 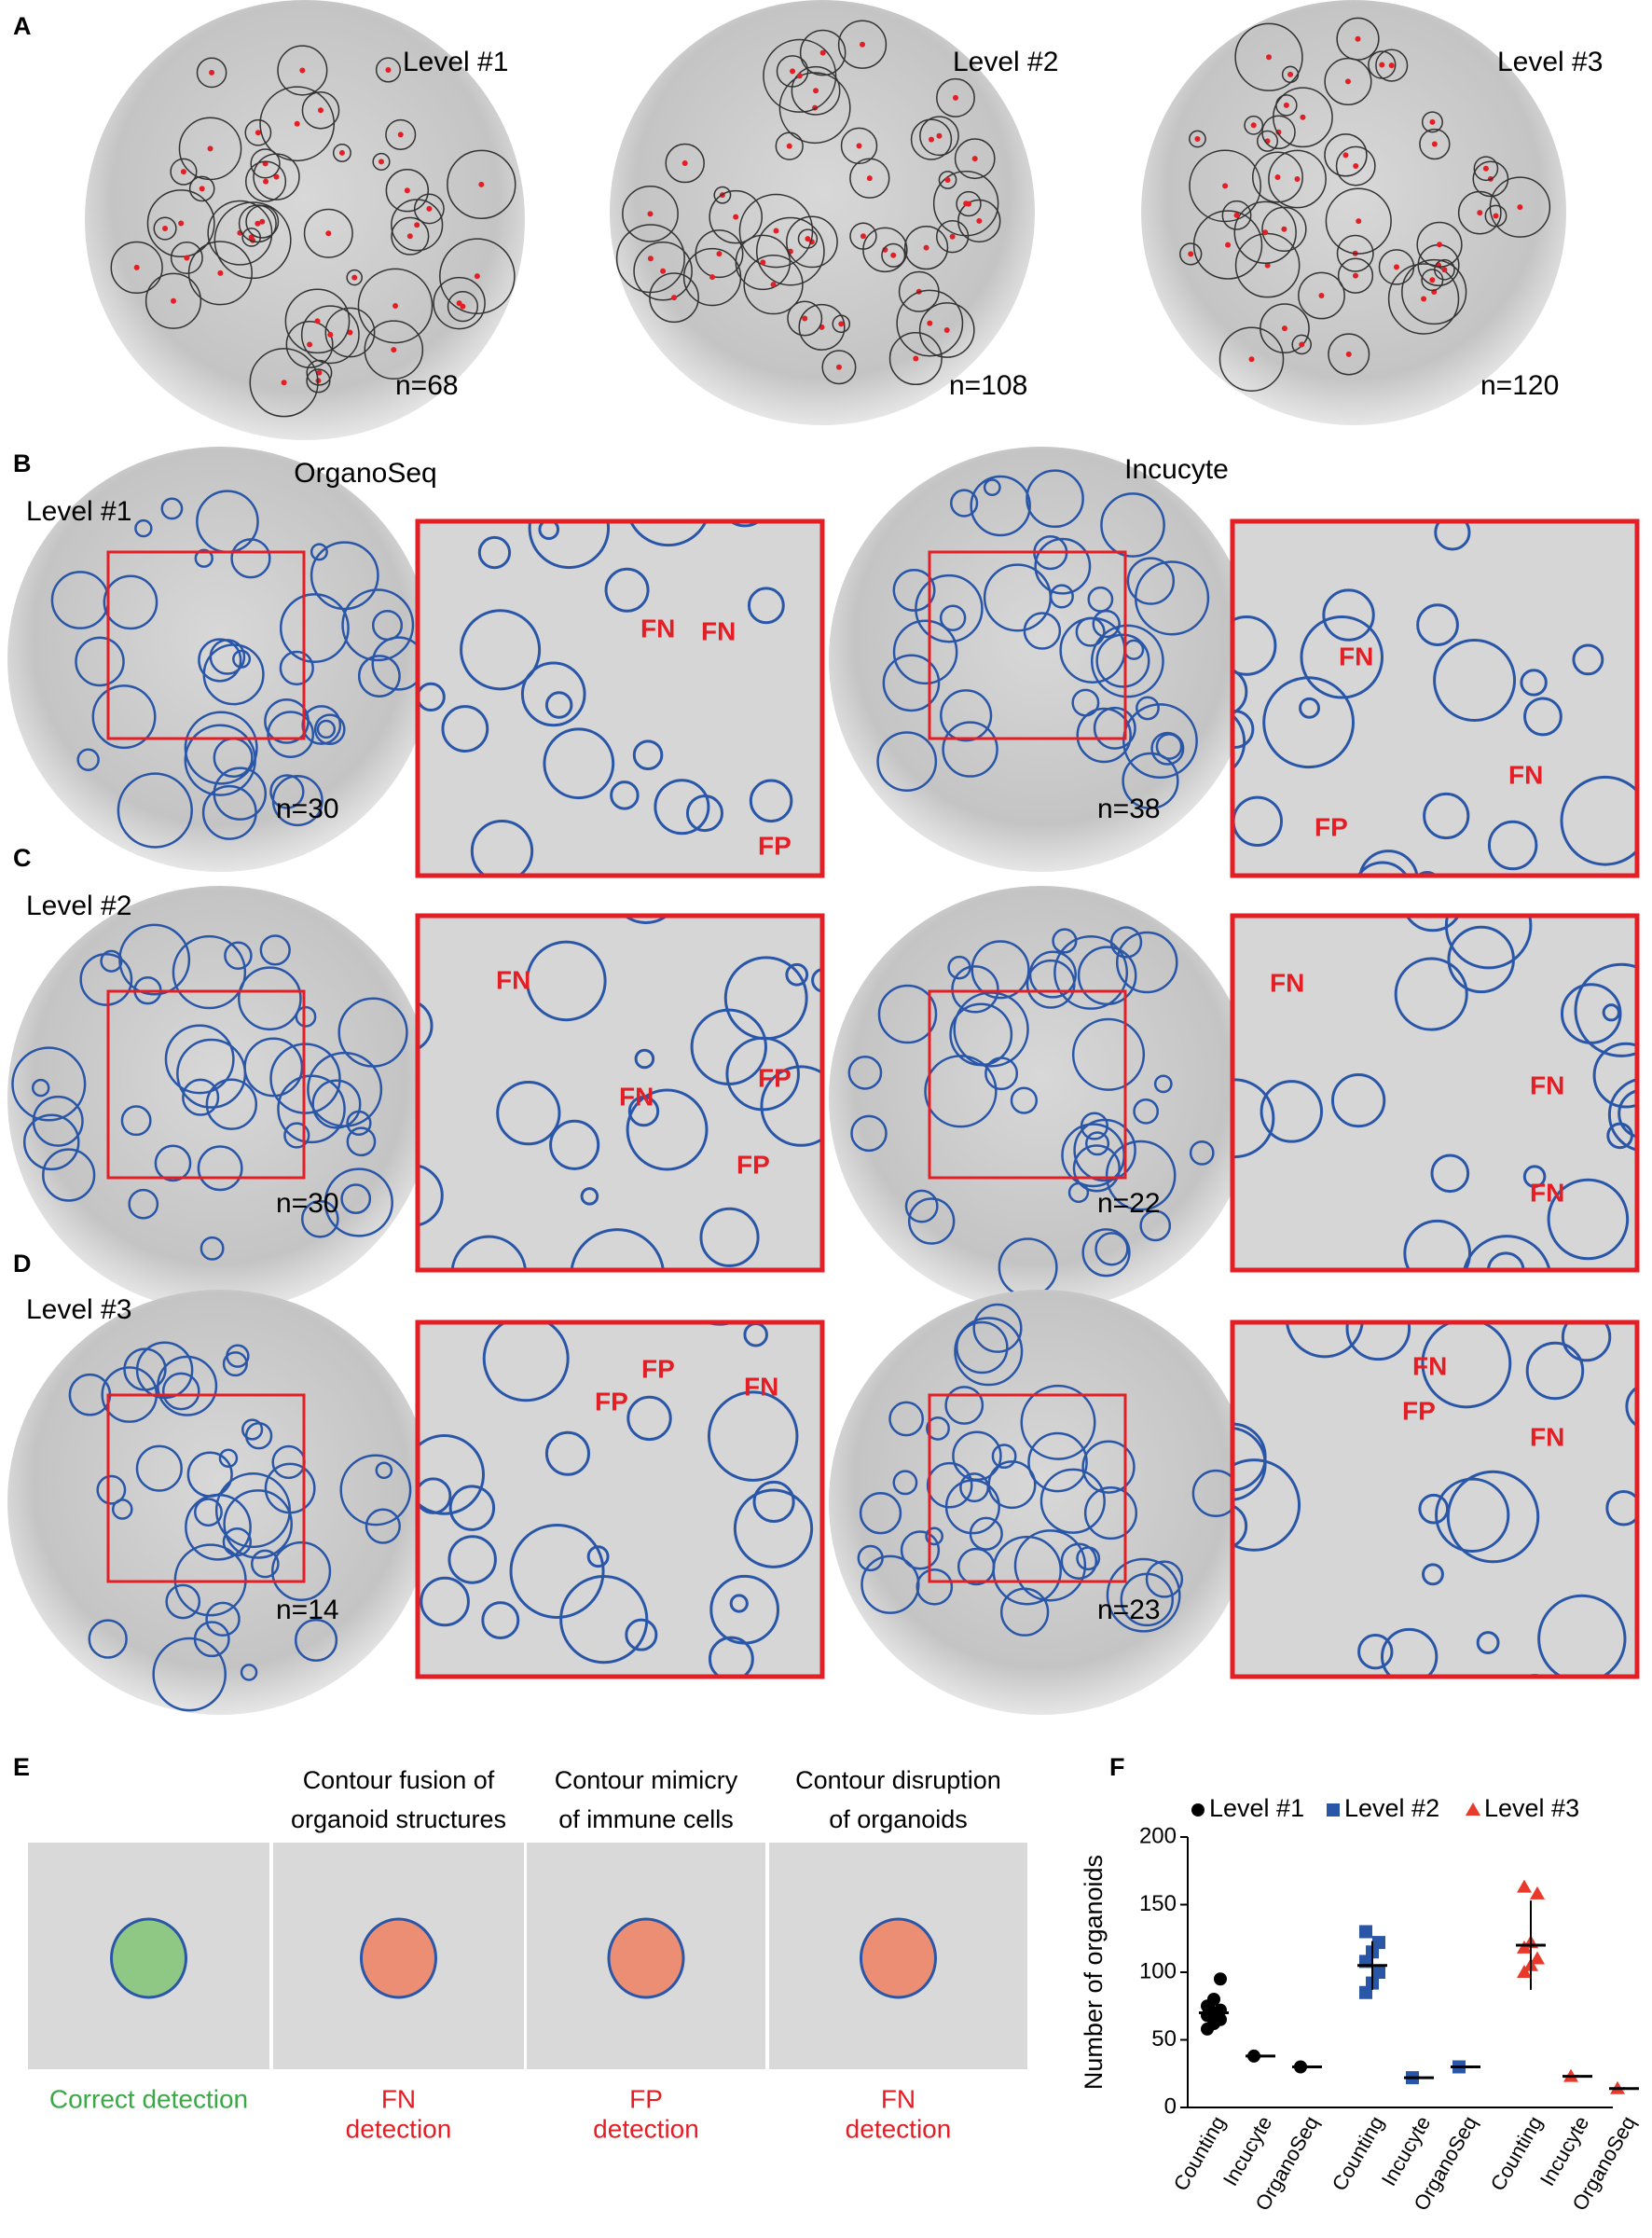 I want to click on contours, so click(x=620, y=1093).